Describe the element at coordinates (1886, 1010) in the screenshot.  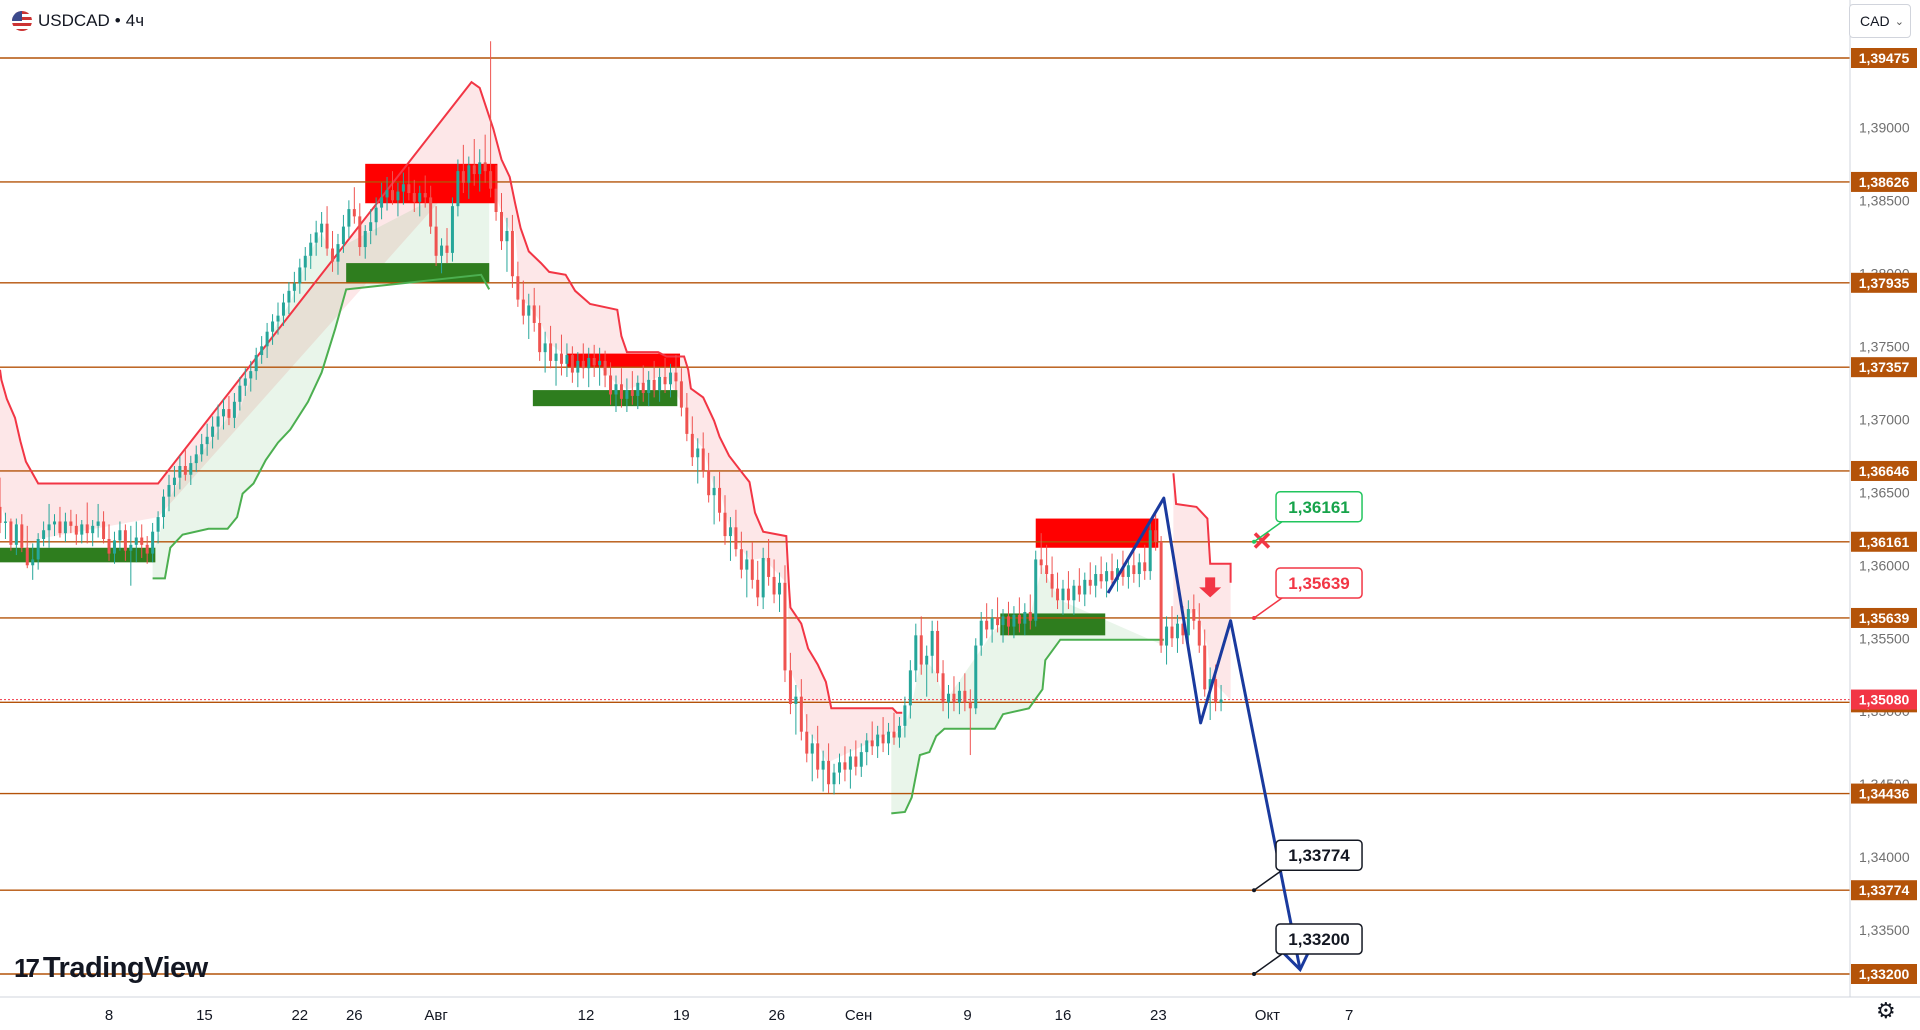
I see `gear-icon: ⚙` at that location.